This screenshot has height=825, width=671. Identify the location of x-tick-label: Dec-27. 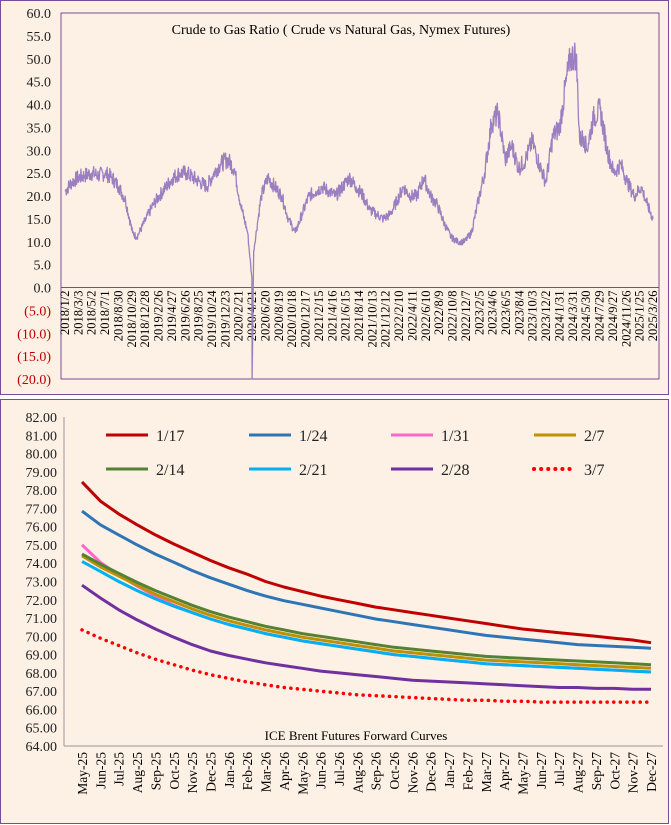
(651, 772).